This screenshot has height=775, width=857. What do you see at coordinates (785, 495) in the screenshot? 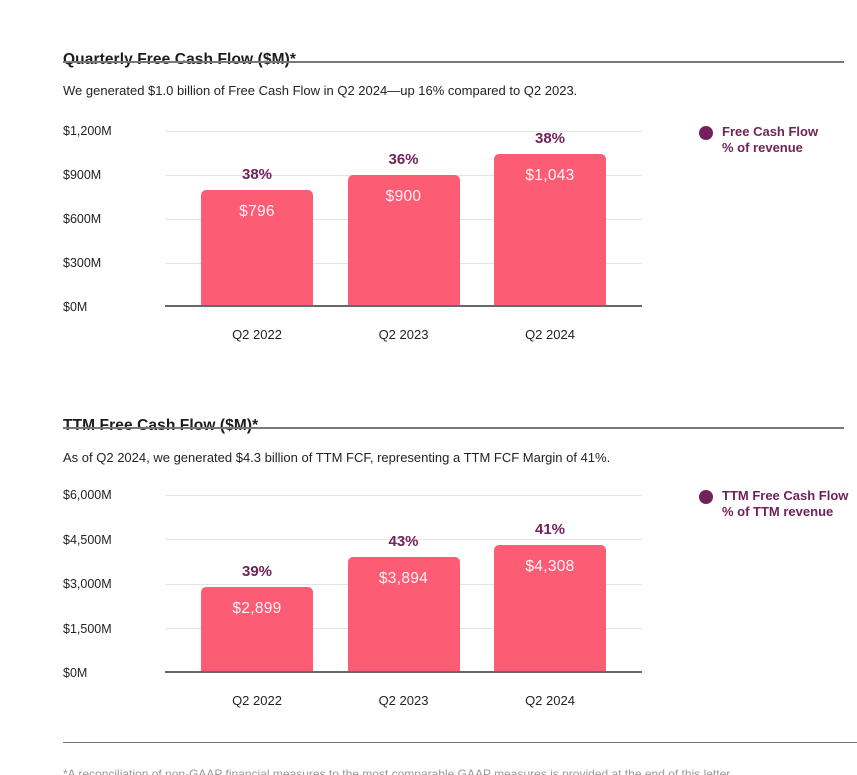
I see `legend-line1: TTM Free Cash Flow` at bounding box center [785, 495].